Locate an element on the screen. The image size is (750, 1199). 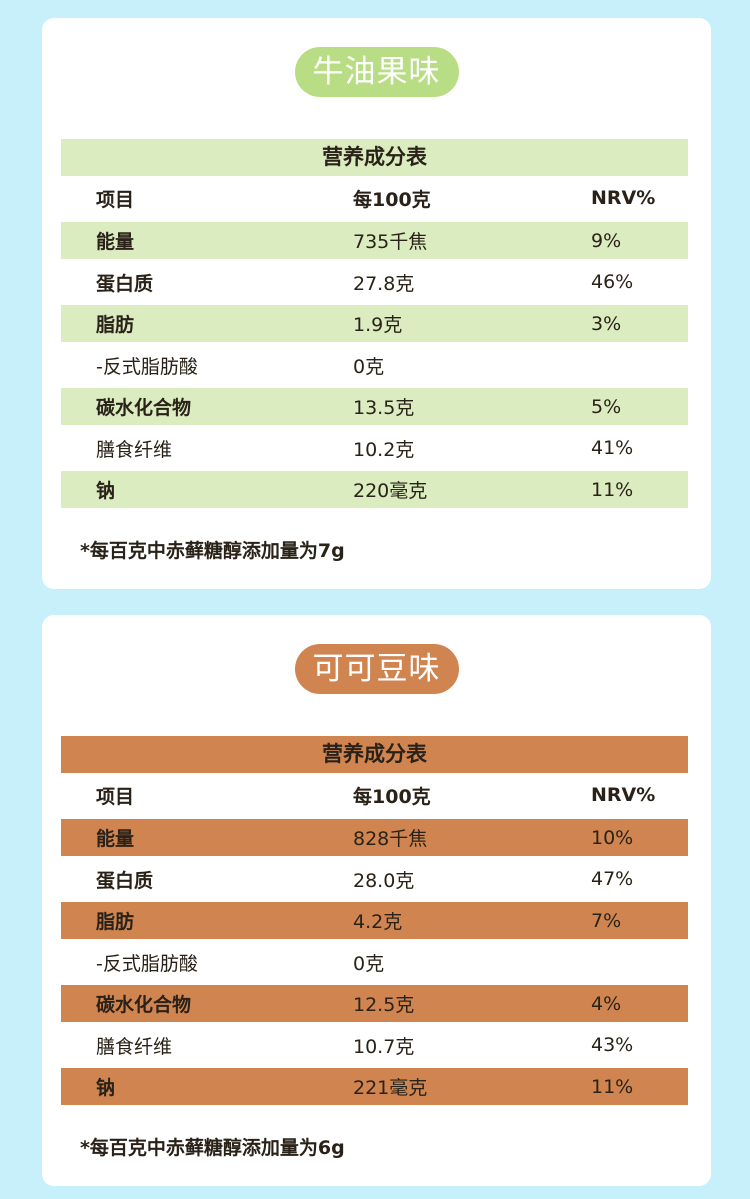
table-row: 碳水化合物 13.5克 5% is located at coordinates (374, 406).